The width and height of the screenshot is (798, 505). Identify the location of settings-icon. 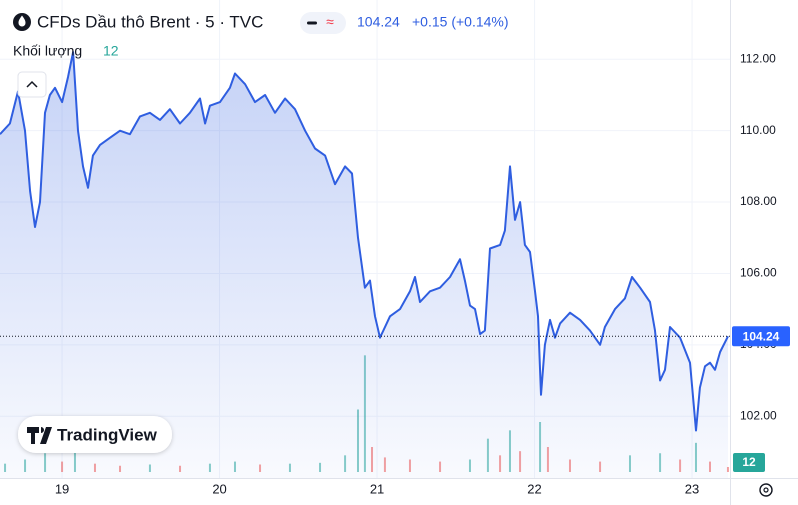
(766, 490).